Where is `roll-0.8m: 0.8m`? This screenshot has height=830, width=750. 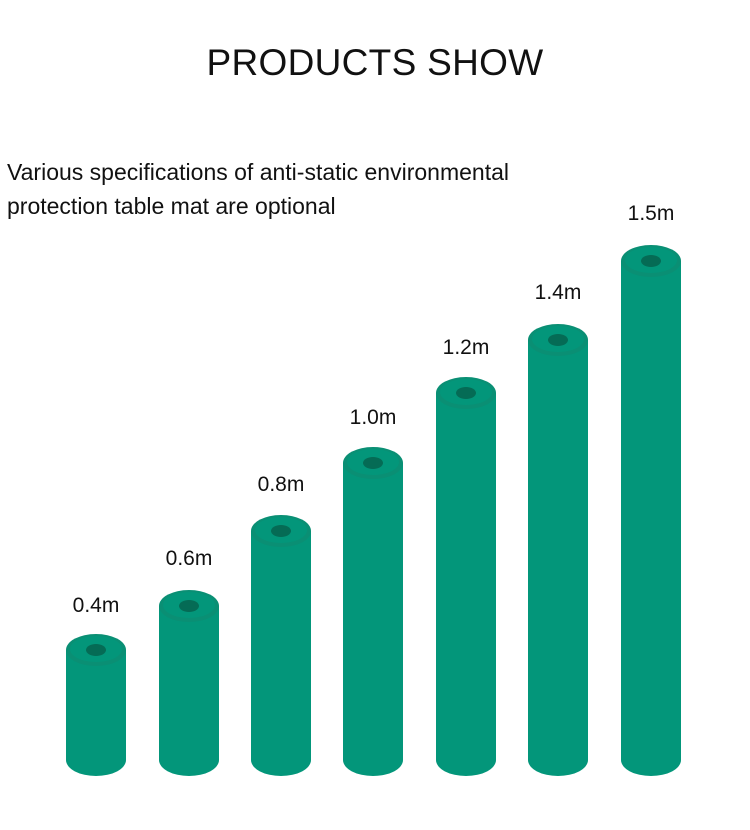
roll-0.8m: 0.8m is located at coordinates (281, 624).